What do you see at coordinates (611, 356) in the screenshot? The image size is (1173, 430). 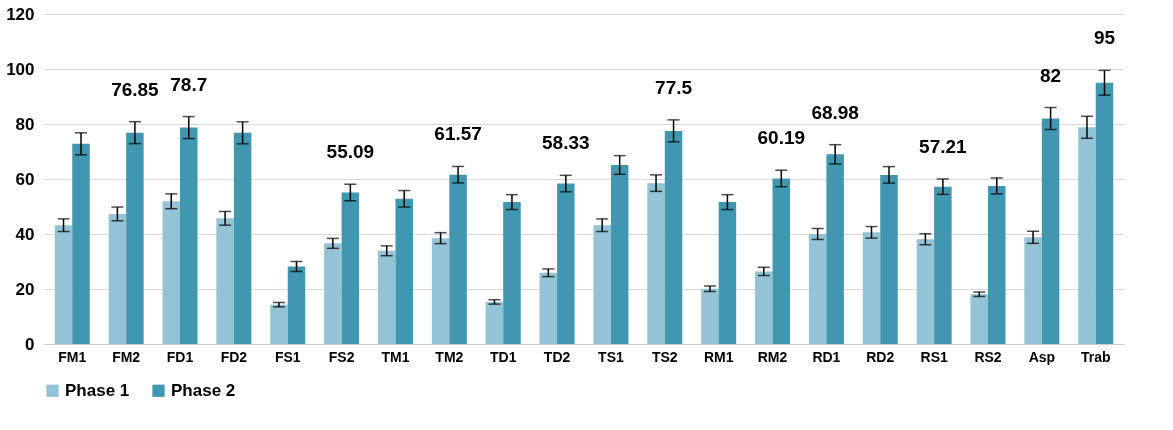 I see `x-tick-label: TS1` at bounding box center [611, 356].